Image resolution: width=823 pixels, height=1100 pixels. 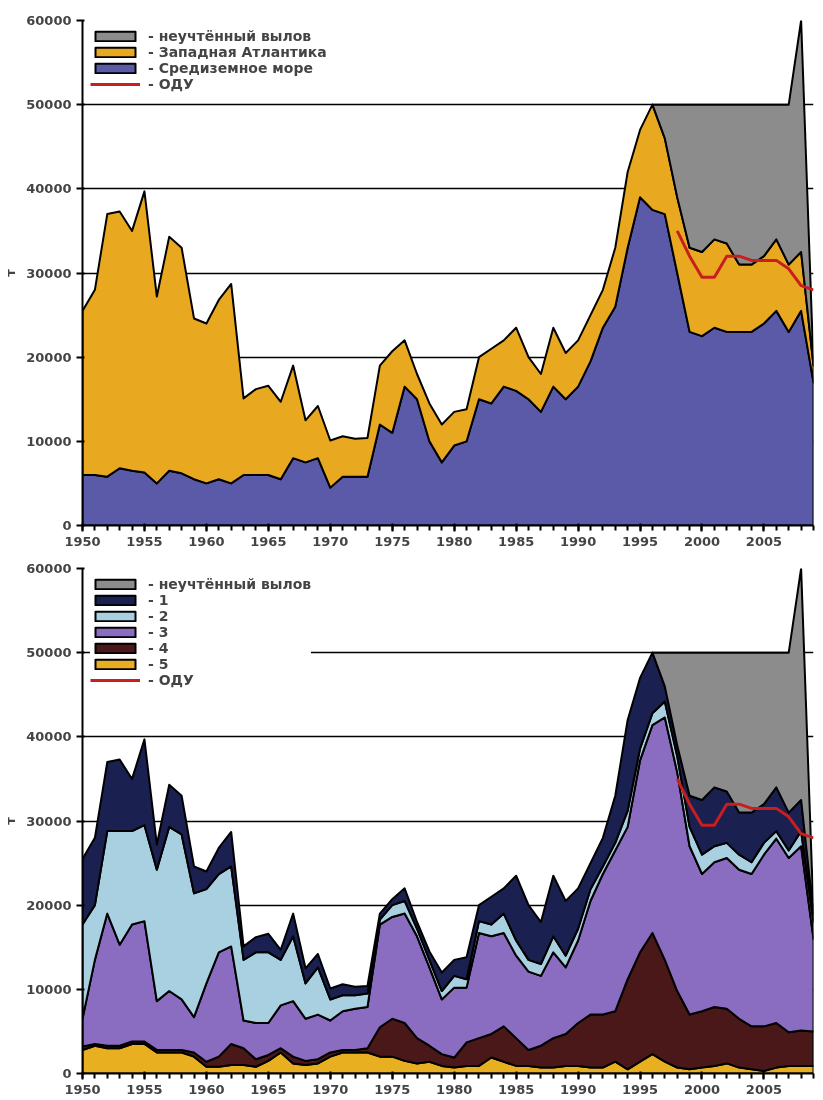 I want to click on legend-label: - Средиземное море, so click(x=230, y=68).